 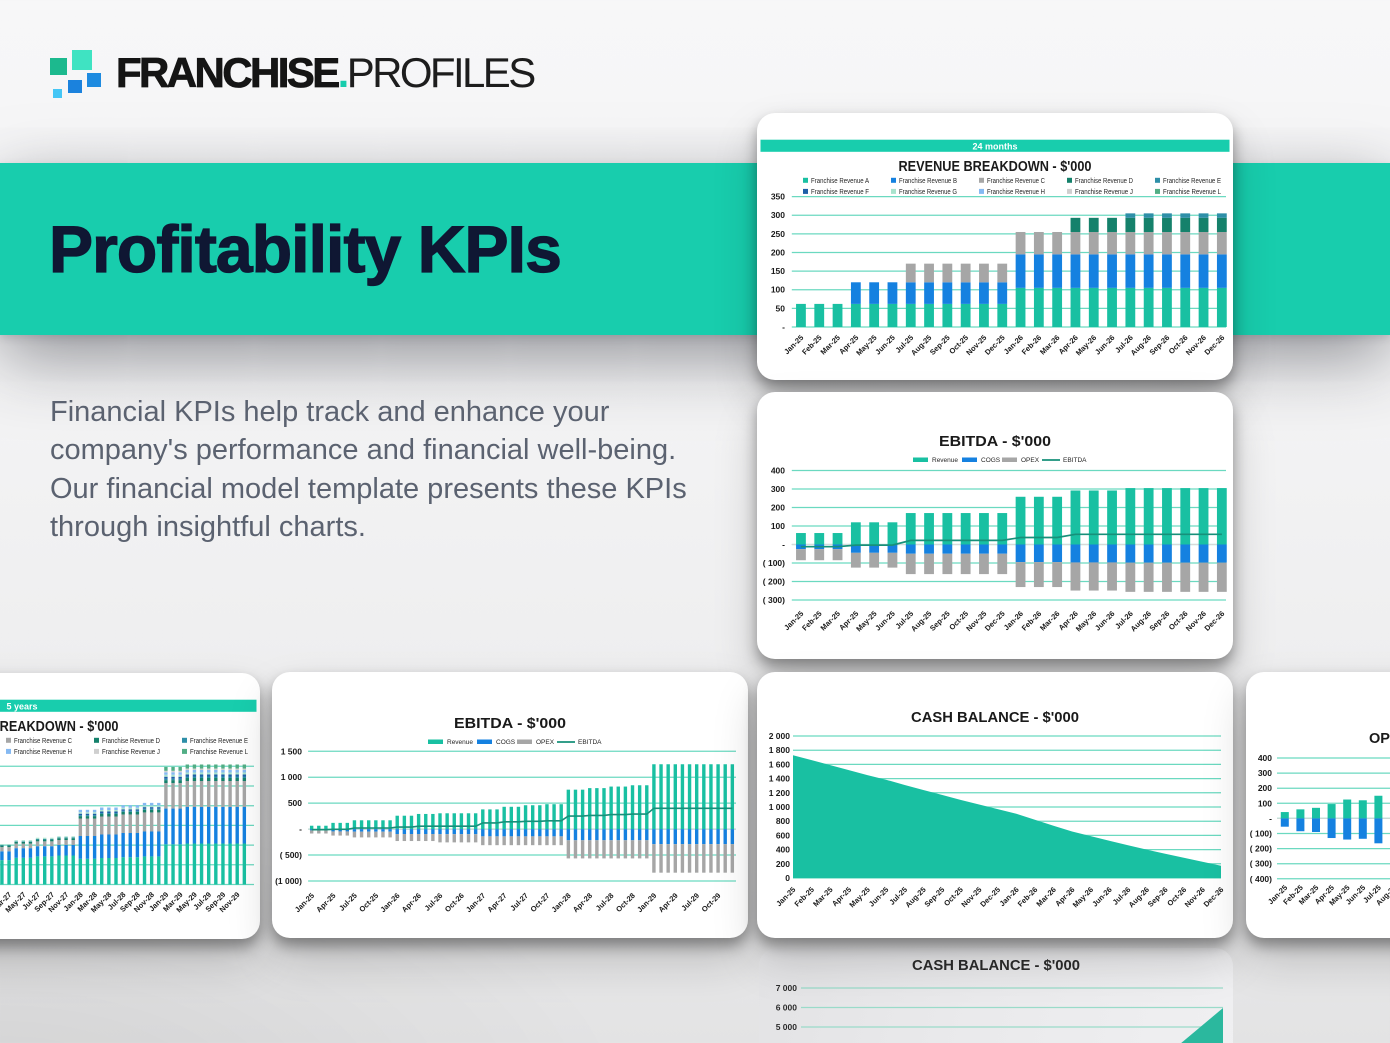 I want to click on svg-text: Franchise Revenue G, so click(x=928, y=192).